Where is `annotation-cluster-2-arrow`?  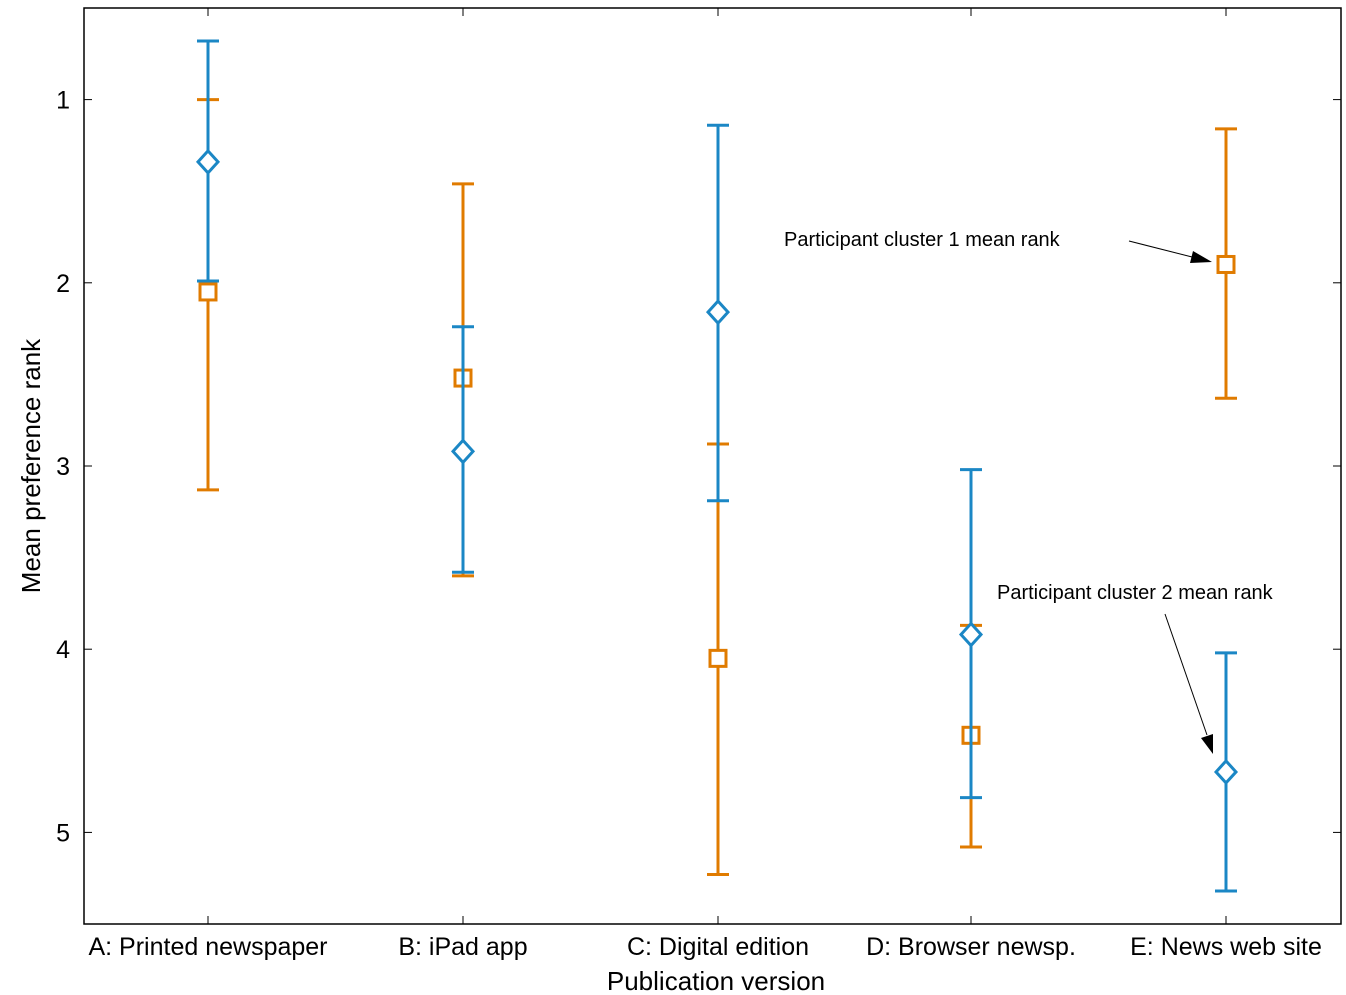
annotation-cluster-2-arrow is located at coordinates (1186, 674).